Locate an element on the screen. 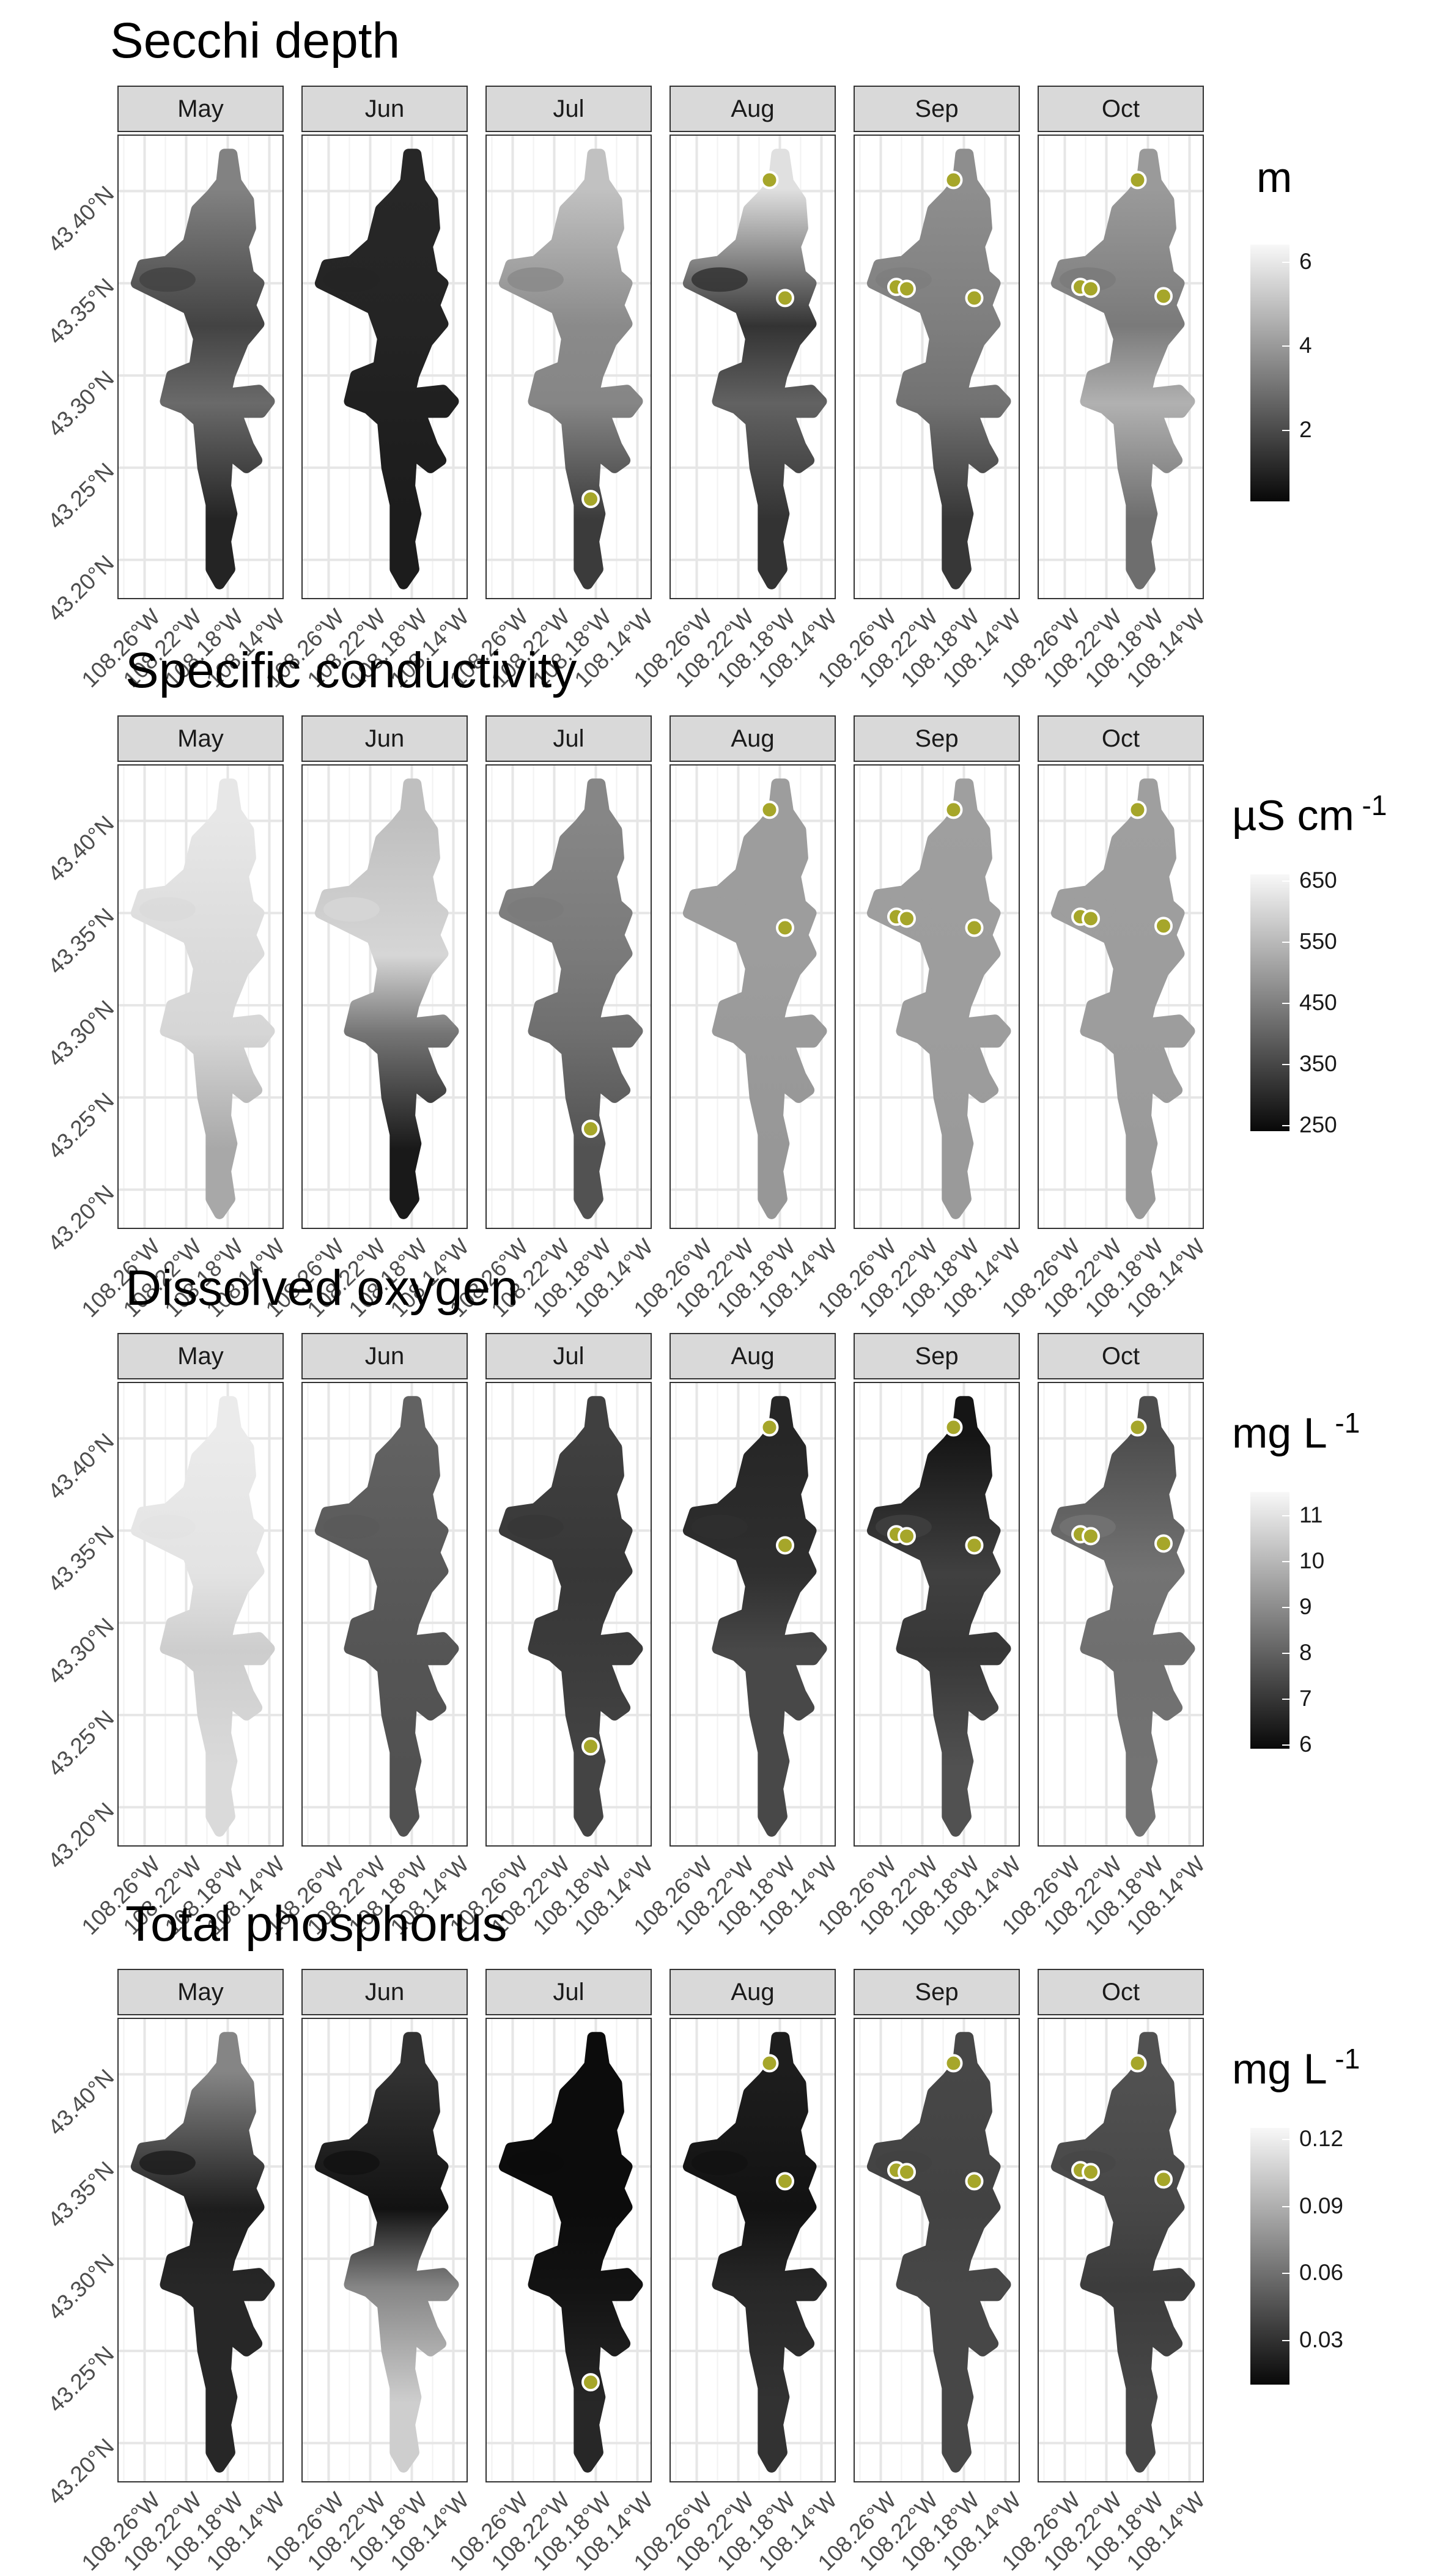  facet-strip-label: Sep is located at coordinates (937, 1356).